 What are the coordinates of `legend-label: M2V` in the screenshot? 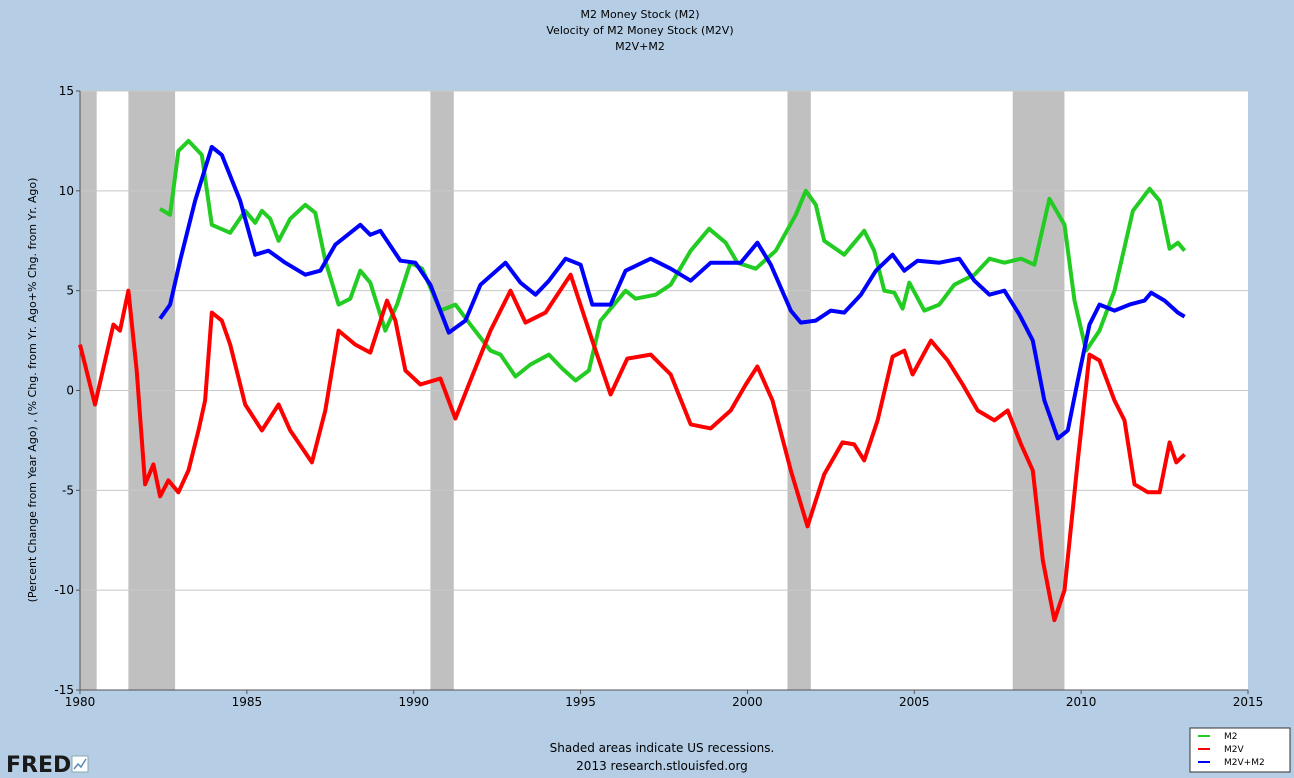 It's located at (1234, 750).